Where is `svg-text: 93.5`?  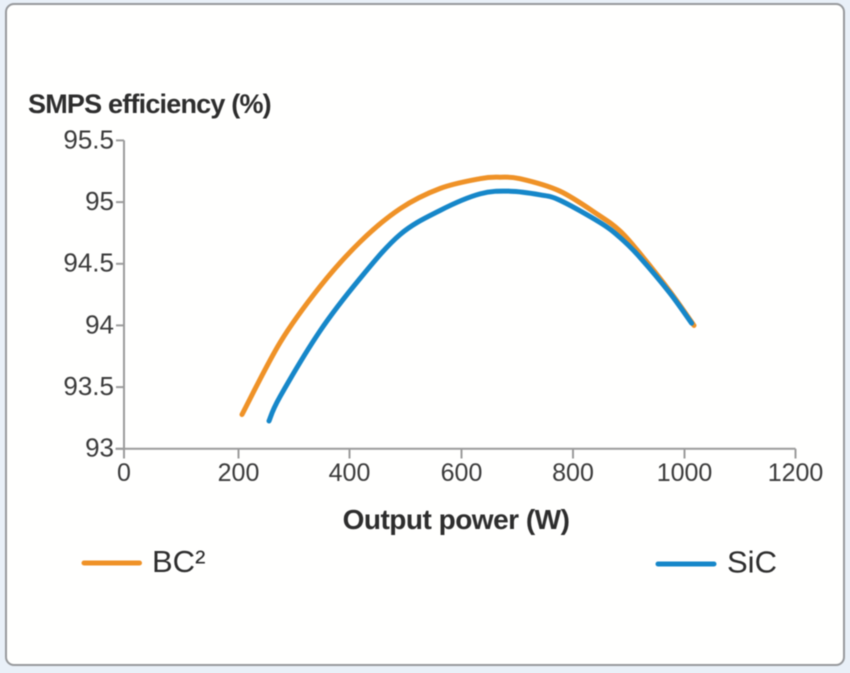 svg-text: 93.5 is located at coordinates (88, 386).